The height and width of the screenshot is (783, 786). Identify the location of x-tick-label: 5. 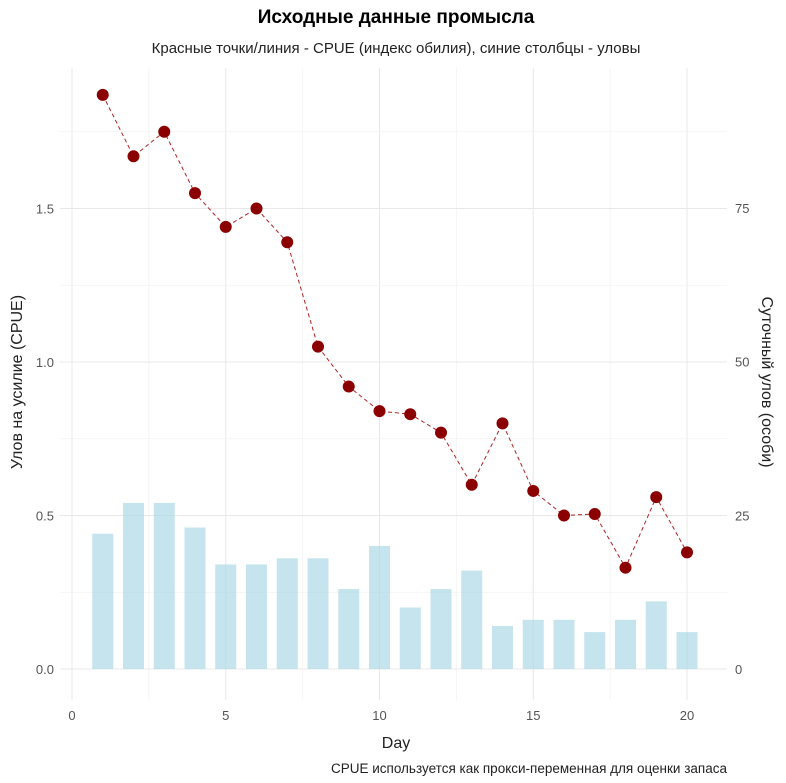
(225, 715).